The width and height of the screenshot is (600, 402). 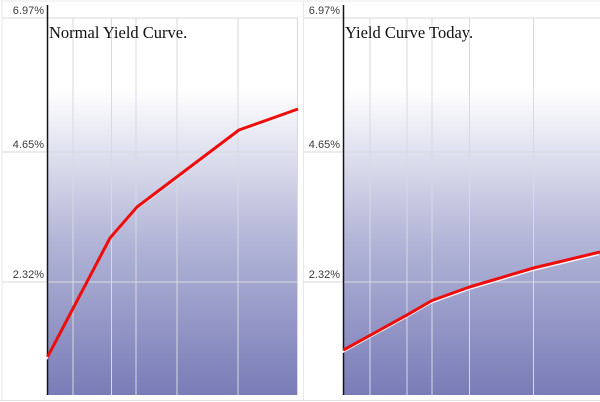 I want to click on chart-title: Normal Yield Curve., so click(x=118, y=32).